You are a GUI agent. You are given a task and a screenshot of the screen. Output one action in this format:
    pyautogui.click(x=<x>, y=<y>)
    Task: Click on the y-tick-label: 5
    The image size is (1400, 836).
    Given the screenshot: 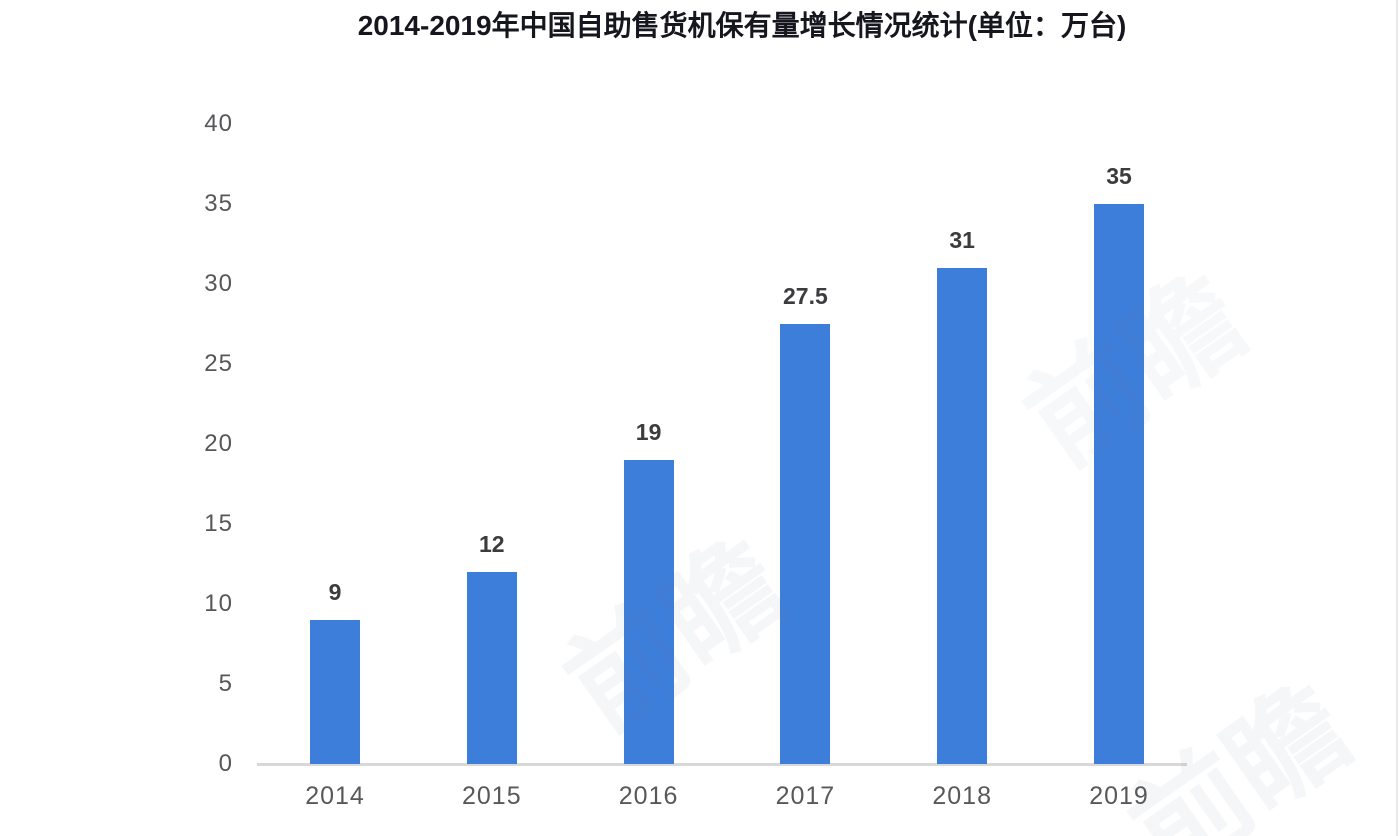 What is the action you would take?
    pyautogui.click(x=225, y=683)
    